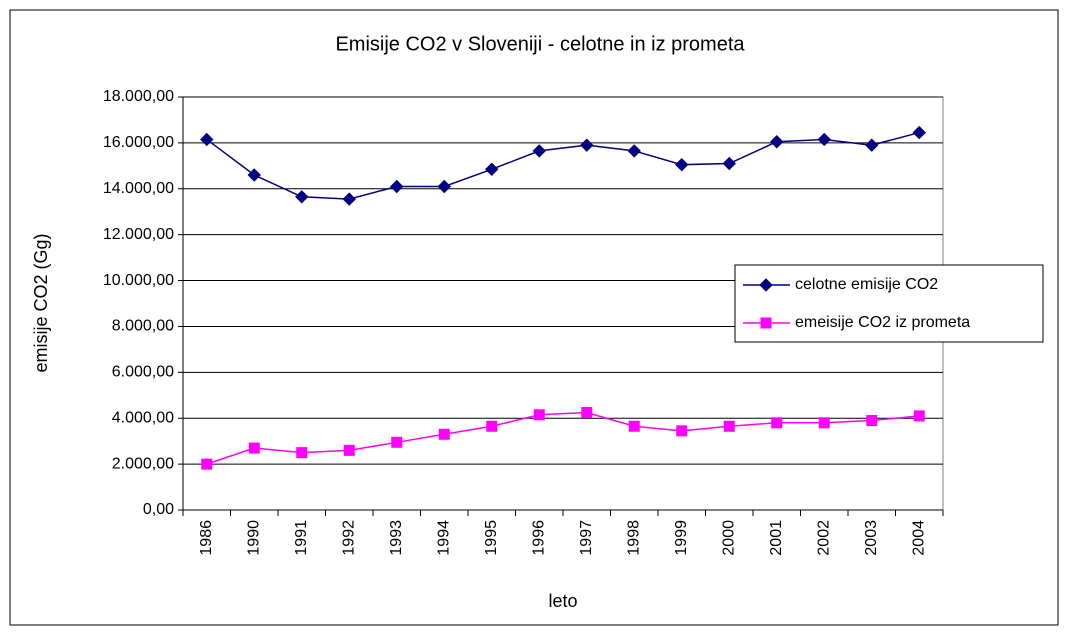 The height and width of the screenshot is (632, 1069). What do you see at coordinates (143, 326) in the screenshot?
I see `y-tick-label: 8.000,00` at bounding box center [143, 326].